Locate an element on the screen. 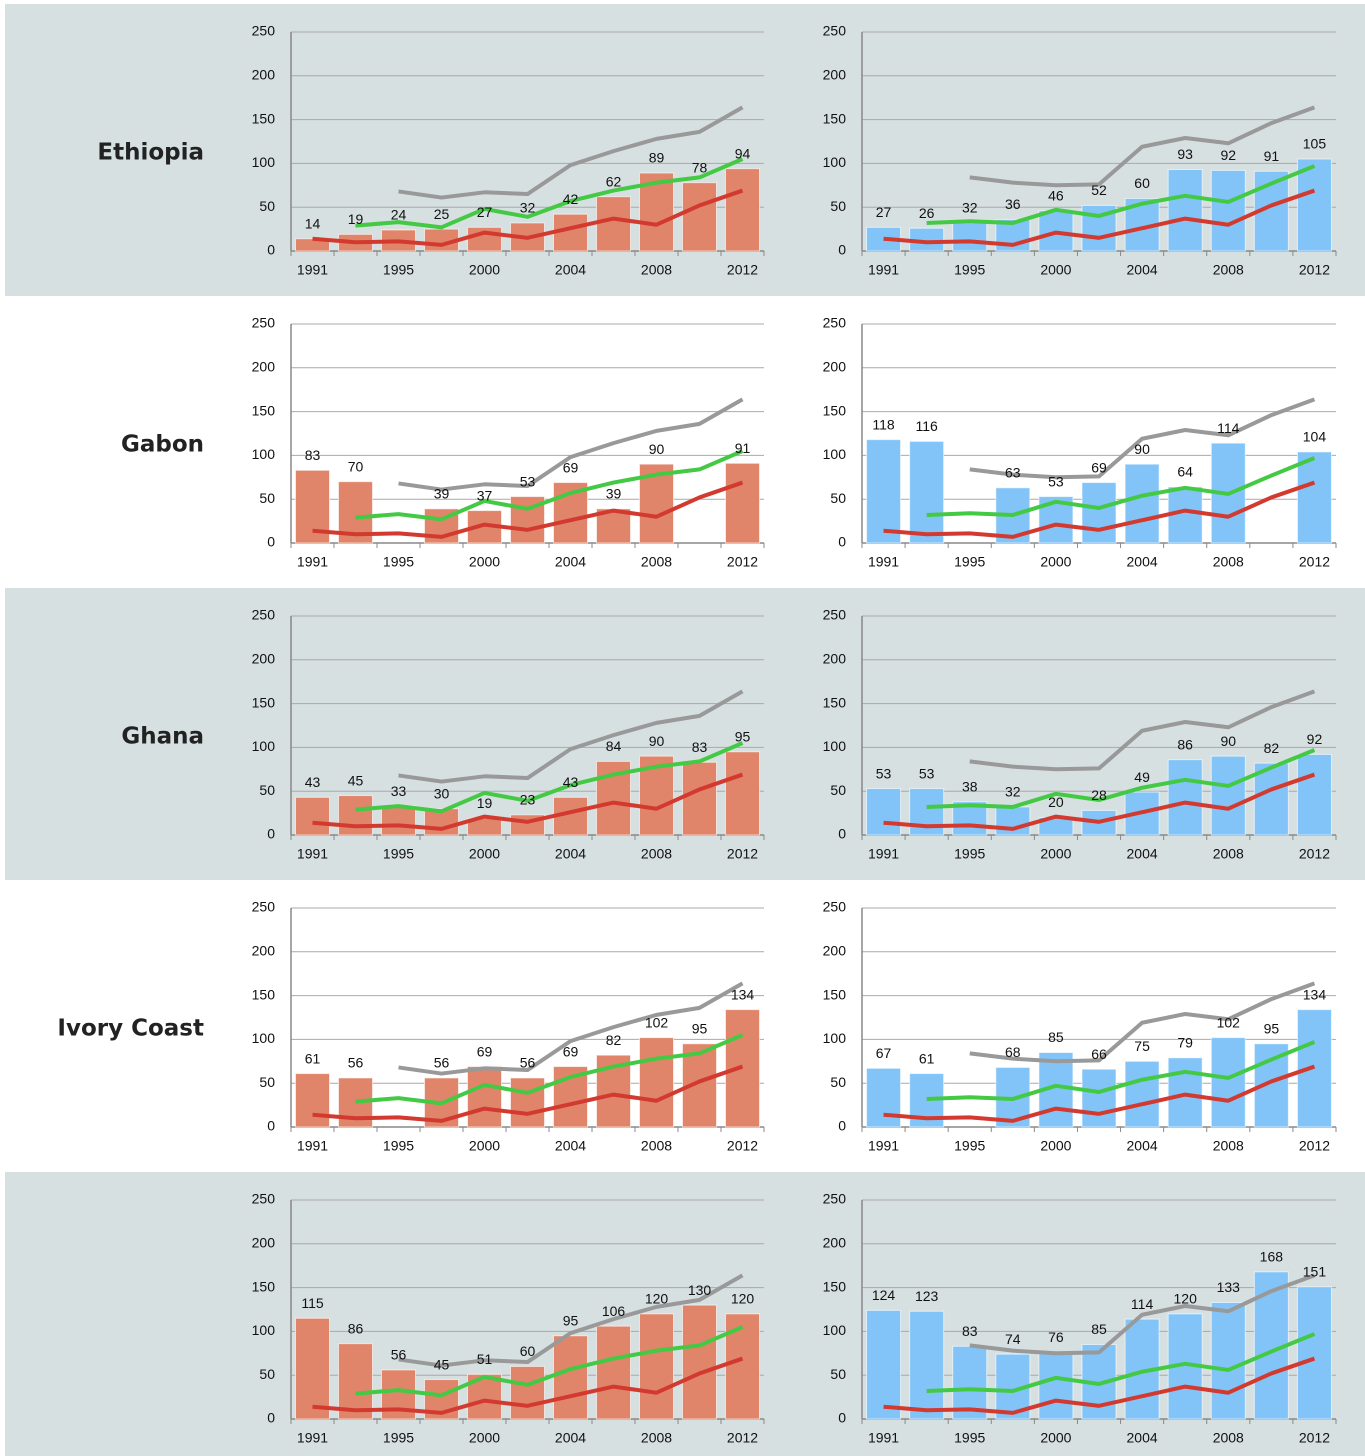  bar-value-label: 74 is located at coordinates (1013, 1339).